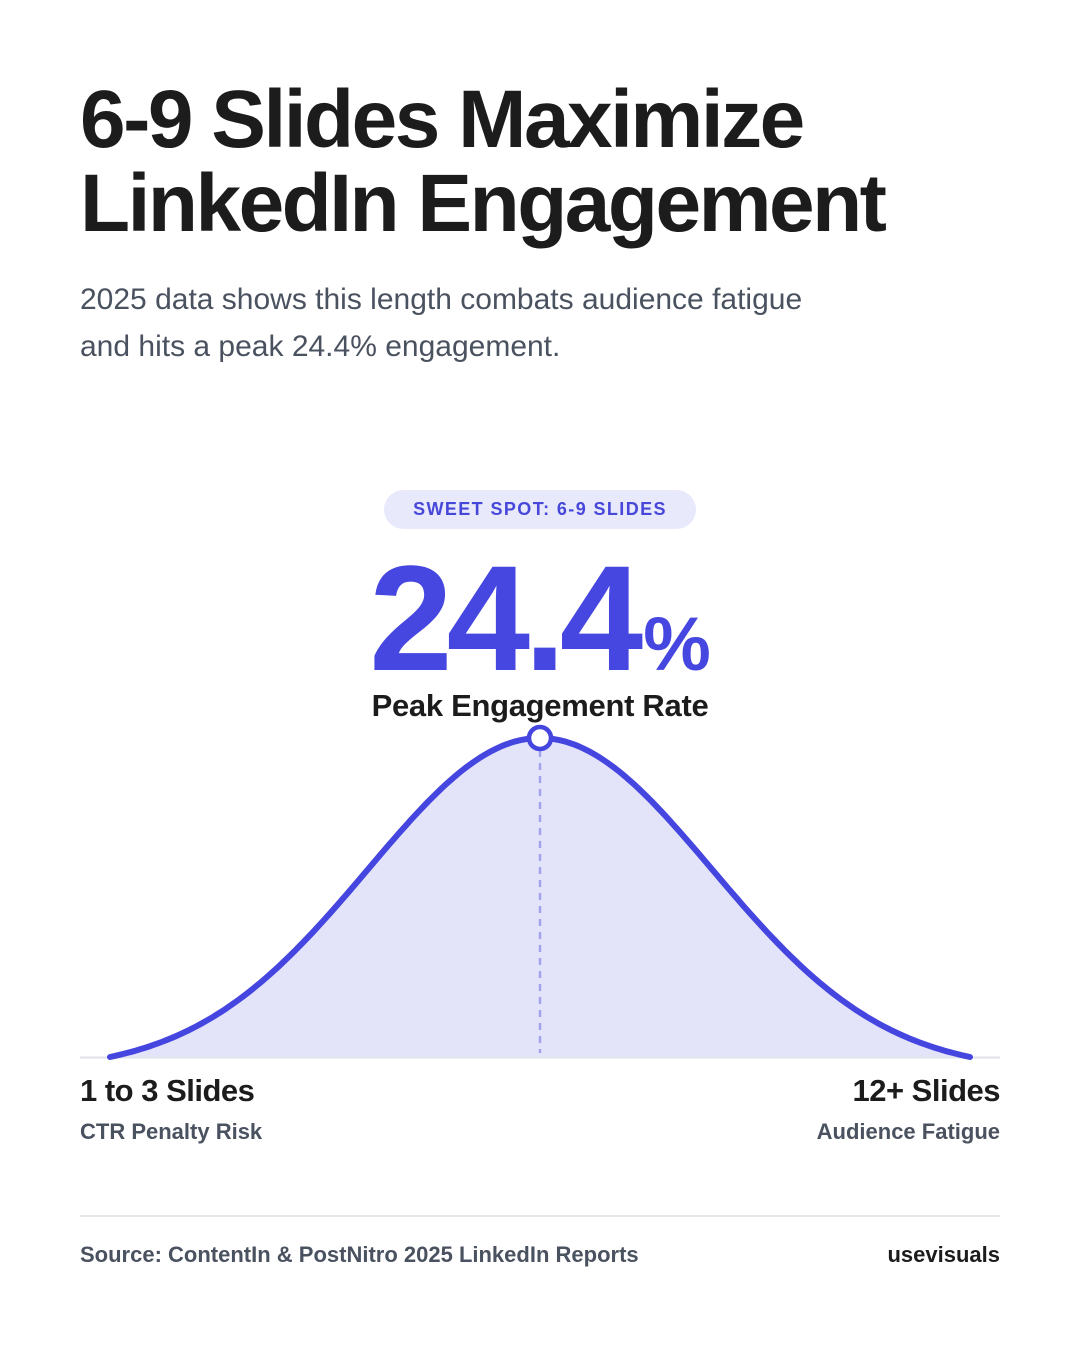  What do you see at coordinates (540, 1216) in the screenshot?
I see `footer-divider` at bounding box center [540, 1216].